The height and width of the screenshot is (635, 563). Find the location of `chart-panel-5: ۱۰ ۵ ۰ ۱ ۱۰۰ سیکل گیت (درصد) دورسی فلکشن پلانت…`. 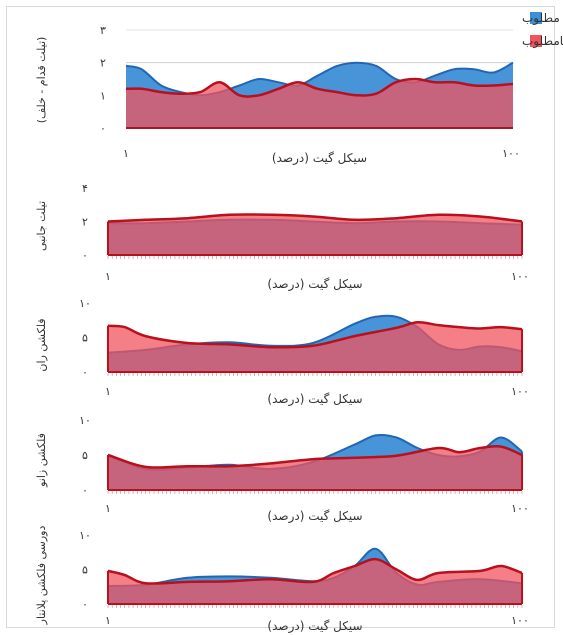

chart-panel-5: ۱۰ ۵ ۰ ۱ ۱۰۰ سیکل گیت (درصد) دورسی فلکشن پلانت… is located at coordinates (282, 580).